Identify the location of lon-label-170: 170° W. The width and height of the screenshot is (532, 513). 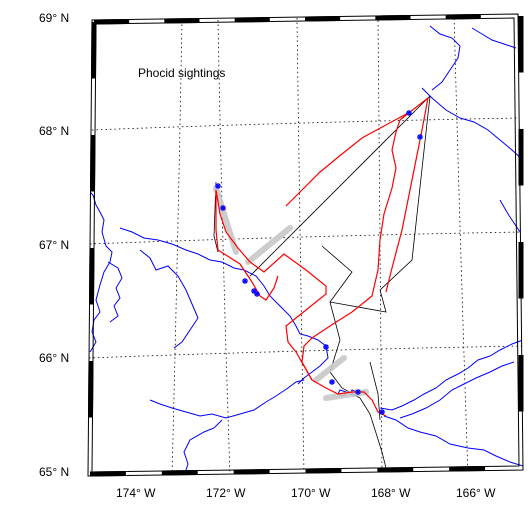
(311, 493).